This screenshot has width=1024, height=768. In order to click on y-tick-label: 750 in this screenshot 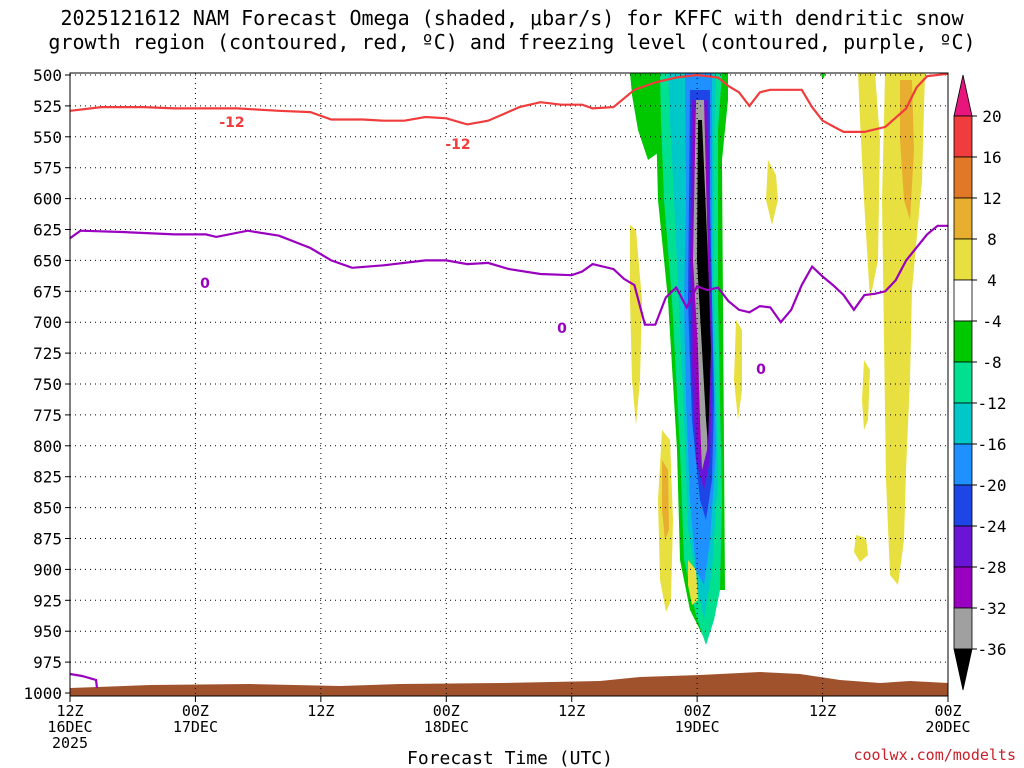, I will do `click(47, 384)`.